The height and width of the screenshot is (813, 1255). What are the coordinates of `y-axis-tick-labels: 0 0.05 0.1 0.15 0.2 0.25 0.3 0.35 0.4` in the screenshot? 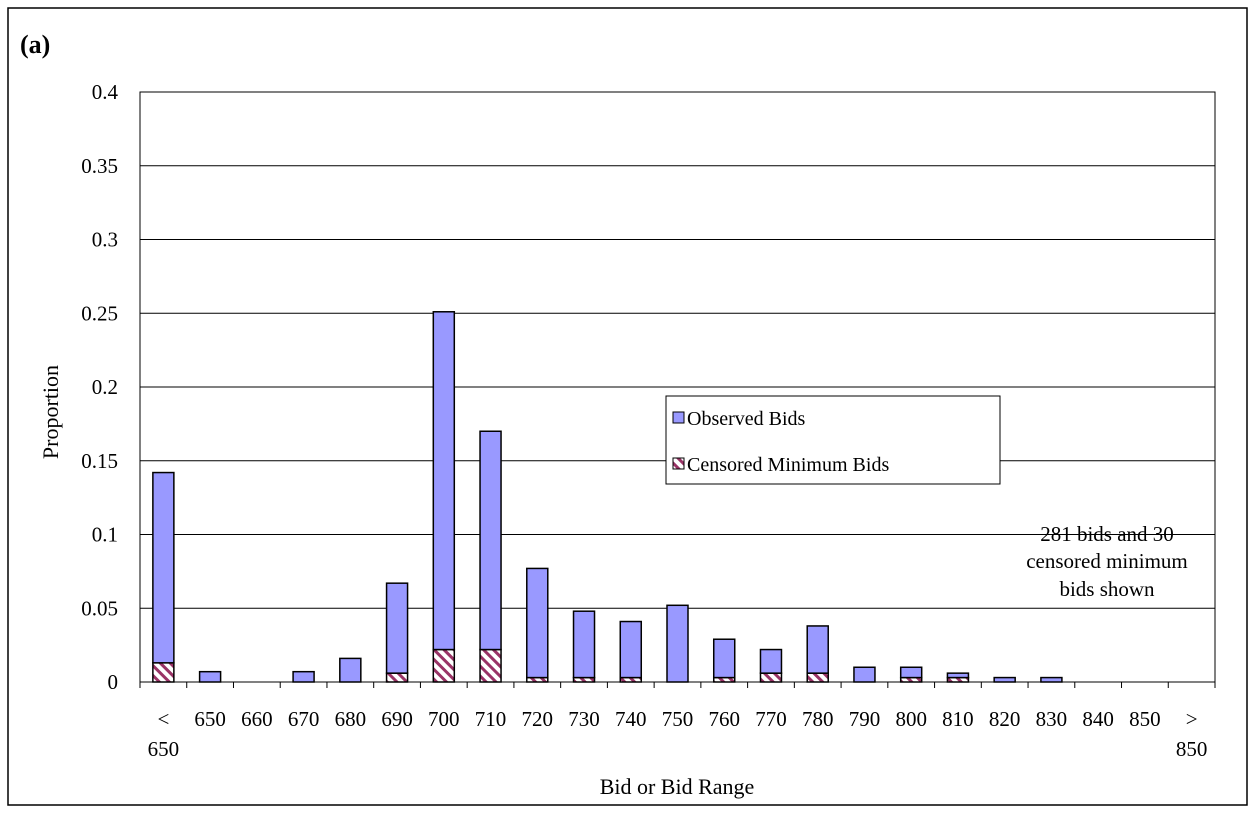 It's located at (99, 387).